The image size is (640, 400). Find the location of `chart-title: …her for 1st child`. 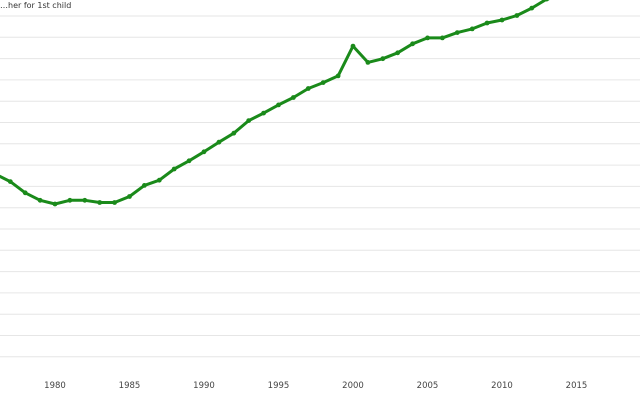

chart-title: …her for 1st child is located at coordinates (35, 5).